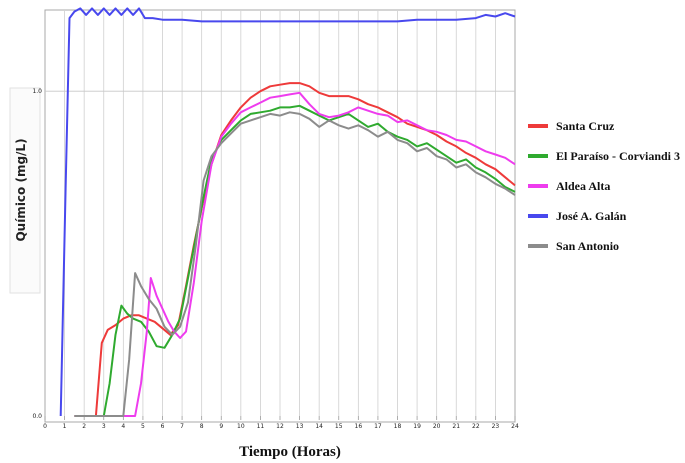 The width and height of the screenshot is (685, 463). I want to click on x-tick-label: 10, so click(241, 426).